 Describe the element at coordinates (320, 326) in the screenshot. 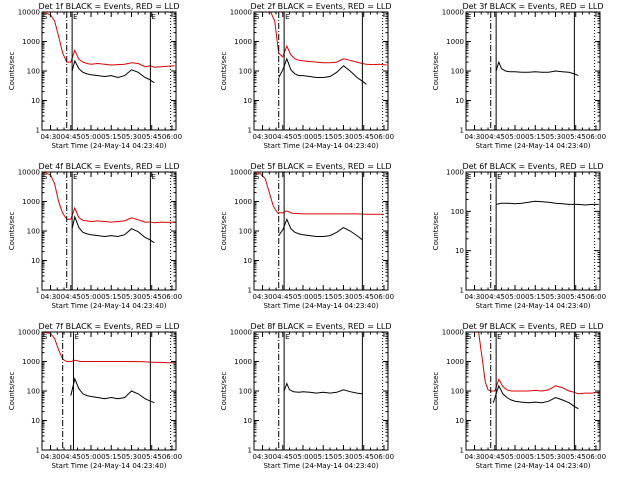

I see `panel-title: Det 8f BLACK = Events, RED = LLD` at that location.